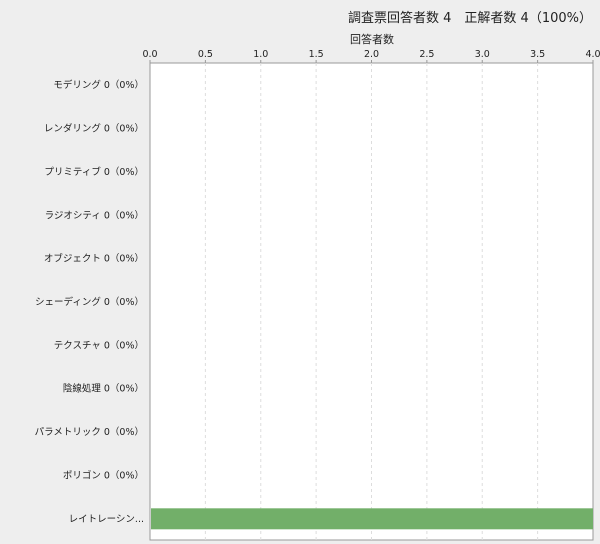 The width and height of the screenshot is (600, 544). Describe the element at coordinates (98, 85) in the screenshot. I see `category-label: モデリング 0（0%）` at that location.